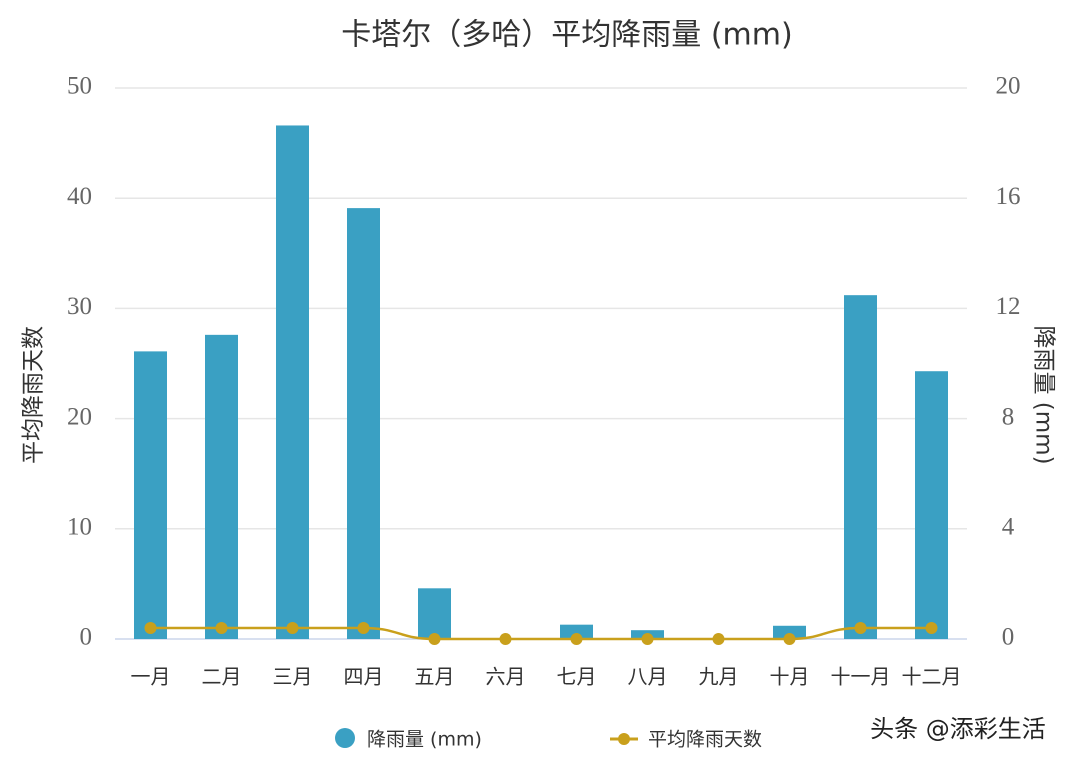 The height and width of the screenshot is (766, 1080). What do you see at coordinates (79, 86) in the screenshot?
I see `y-tick-label: 50` at bounding box center [79, 86].